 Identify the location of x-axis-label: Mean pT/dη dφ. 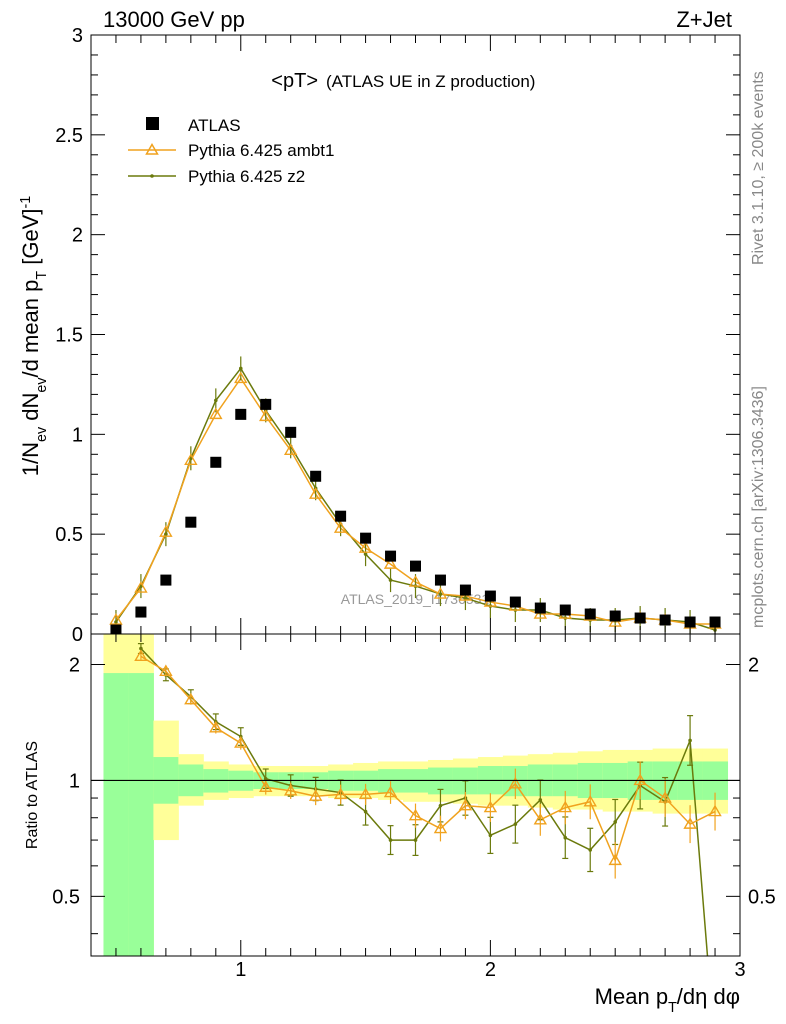
(667, 1000).